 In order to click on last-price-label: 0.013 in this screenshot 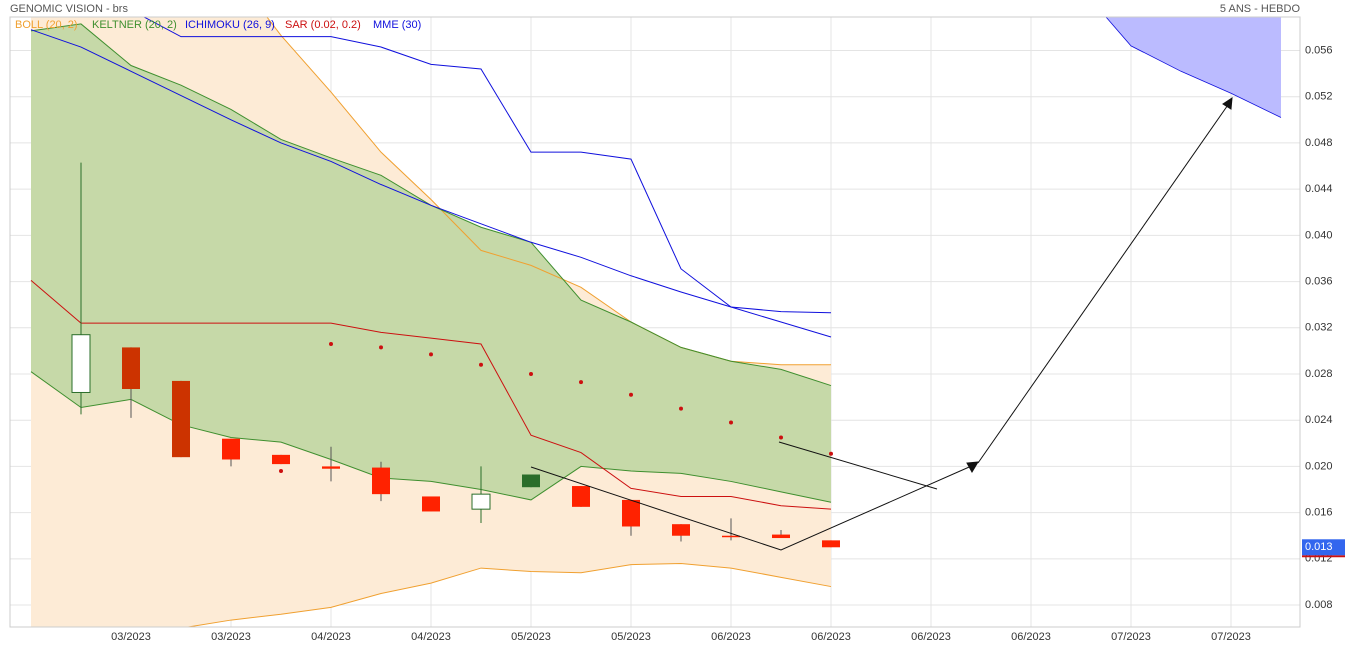, I will do `click(1319, 547)`.